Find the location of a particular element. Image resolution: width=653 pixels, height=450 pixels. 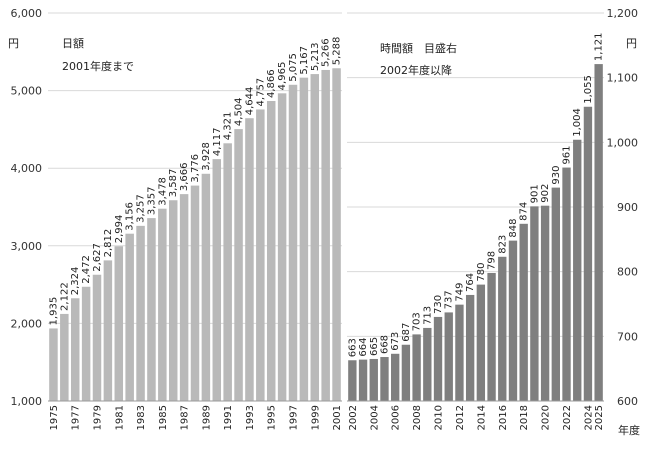

right-x-tick-label: 2002 is located at coordinates (353, 417).